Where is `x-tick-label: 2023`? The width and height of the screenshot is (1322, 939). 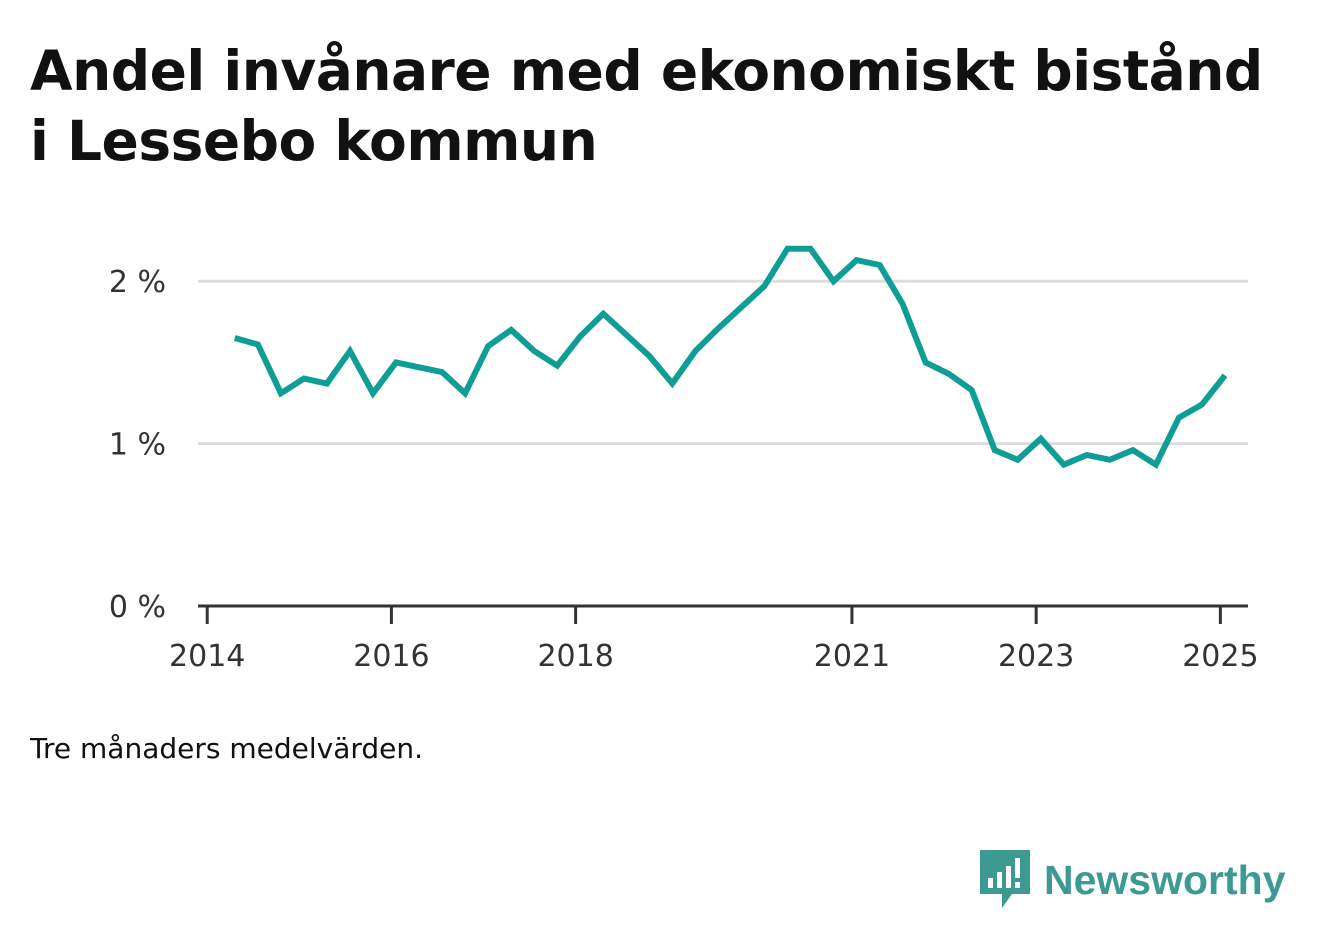 x-tick-label: 2023 is located at coordinates (1036, 656).